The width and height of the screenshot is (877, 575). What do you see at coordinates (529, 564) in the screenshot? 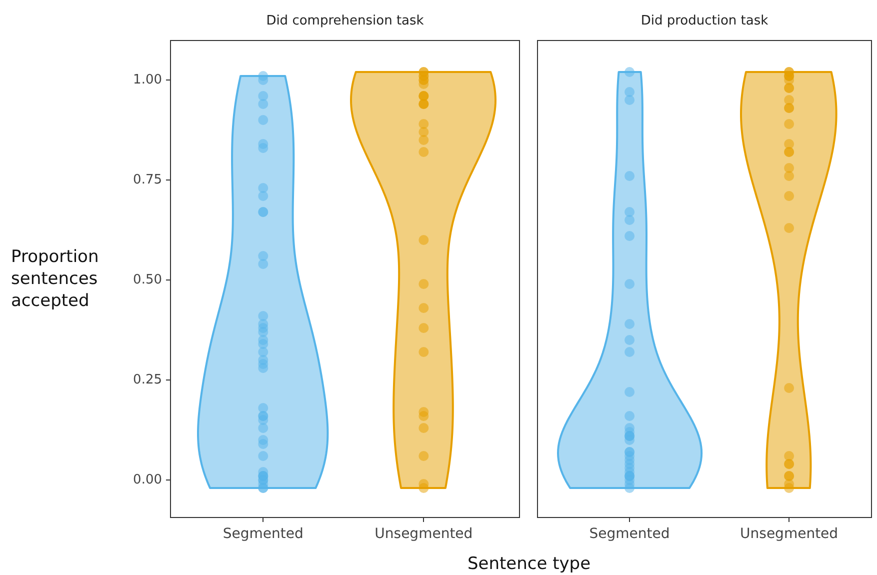
I see `x-axis-title: Sentence type` at bounding box center [529, 564].